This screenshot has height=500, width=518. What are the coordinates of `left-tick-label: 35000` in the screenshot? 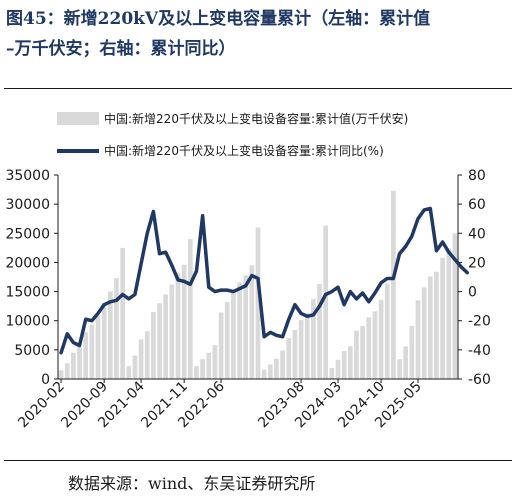 It's located at (27, 176).